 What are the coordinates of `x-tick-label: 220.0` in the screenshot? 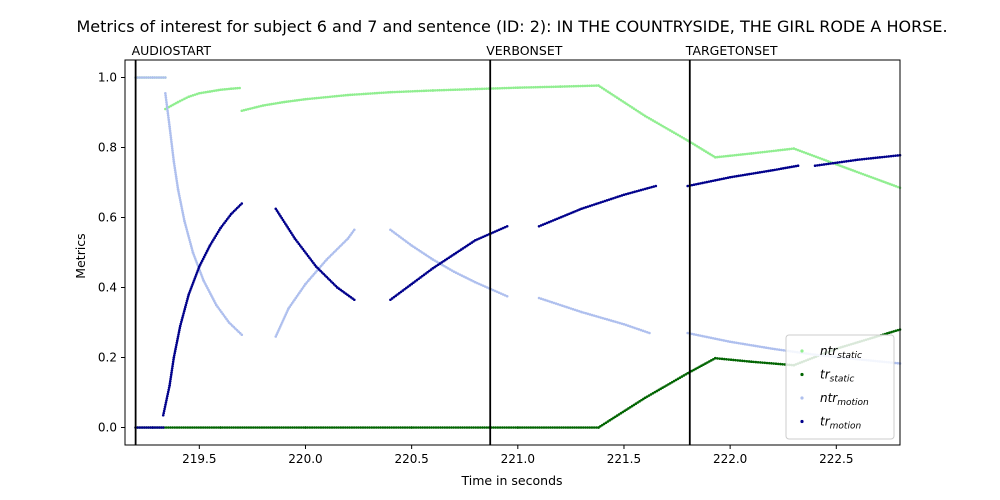 It's located at (305, 459).